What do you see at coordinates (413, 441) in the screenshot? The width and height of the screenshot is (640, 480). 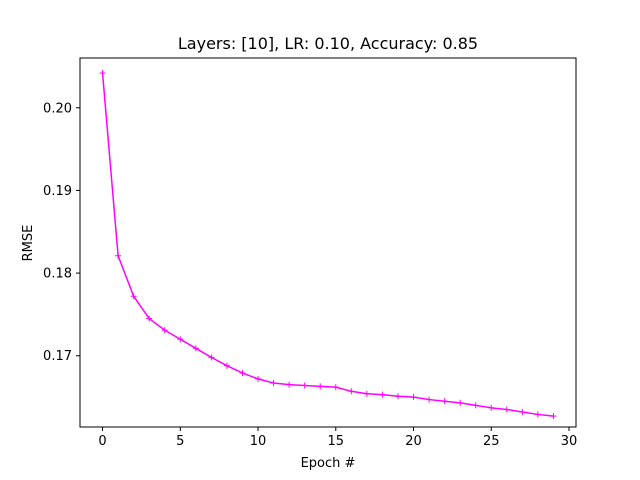 I see `x-tick-label: 20` at bounding box center [413, 441].